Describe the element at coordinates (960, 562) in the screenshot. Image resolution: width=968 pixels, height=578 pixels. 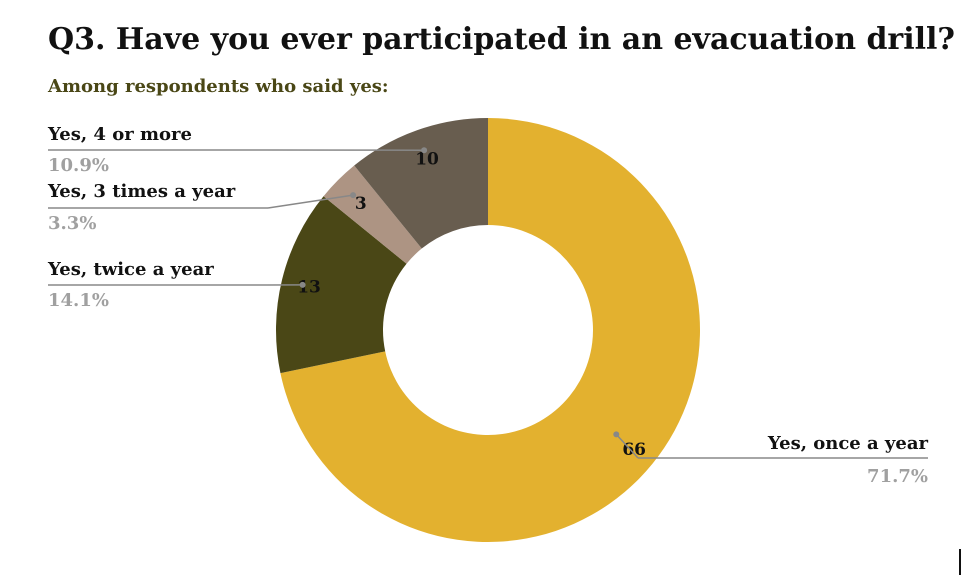
I see `text-cursor` at that location.